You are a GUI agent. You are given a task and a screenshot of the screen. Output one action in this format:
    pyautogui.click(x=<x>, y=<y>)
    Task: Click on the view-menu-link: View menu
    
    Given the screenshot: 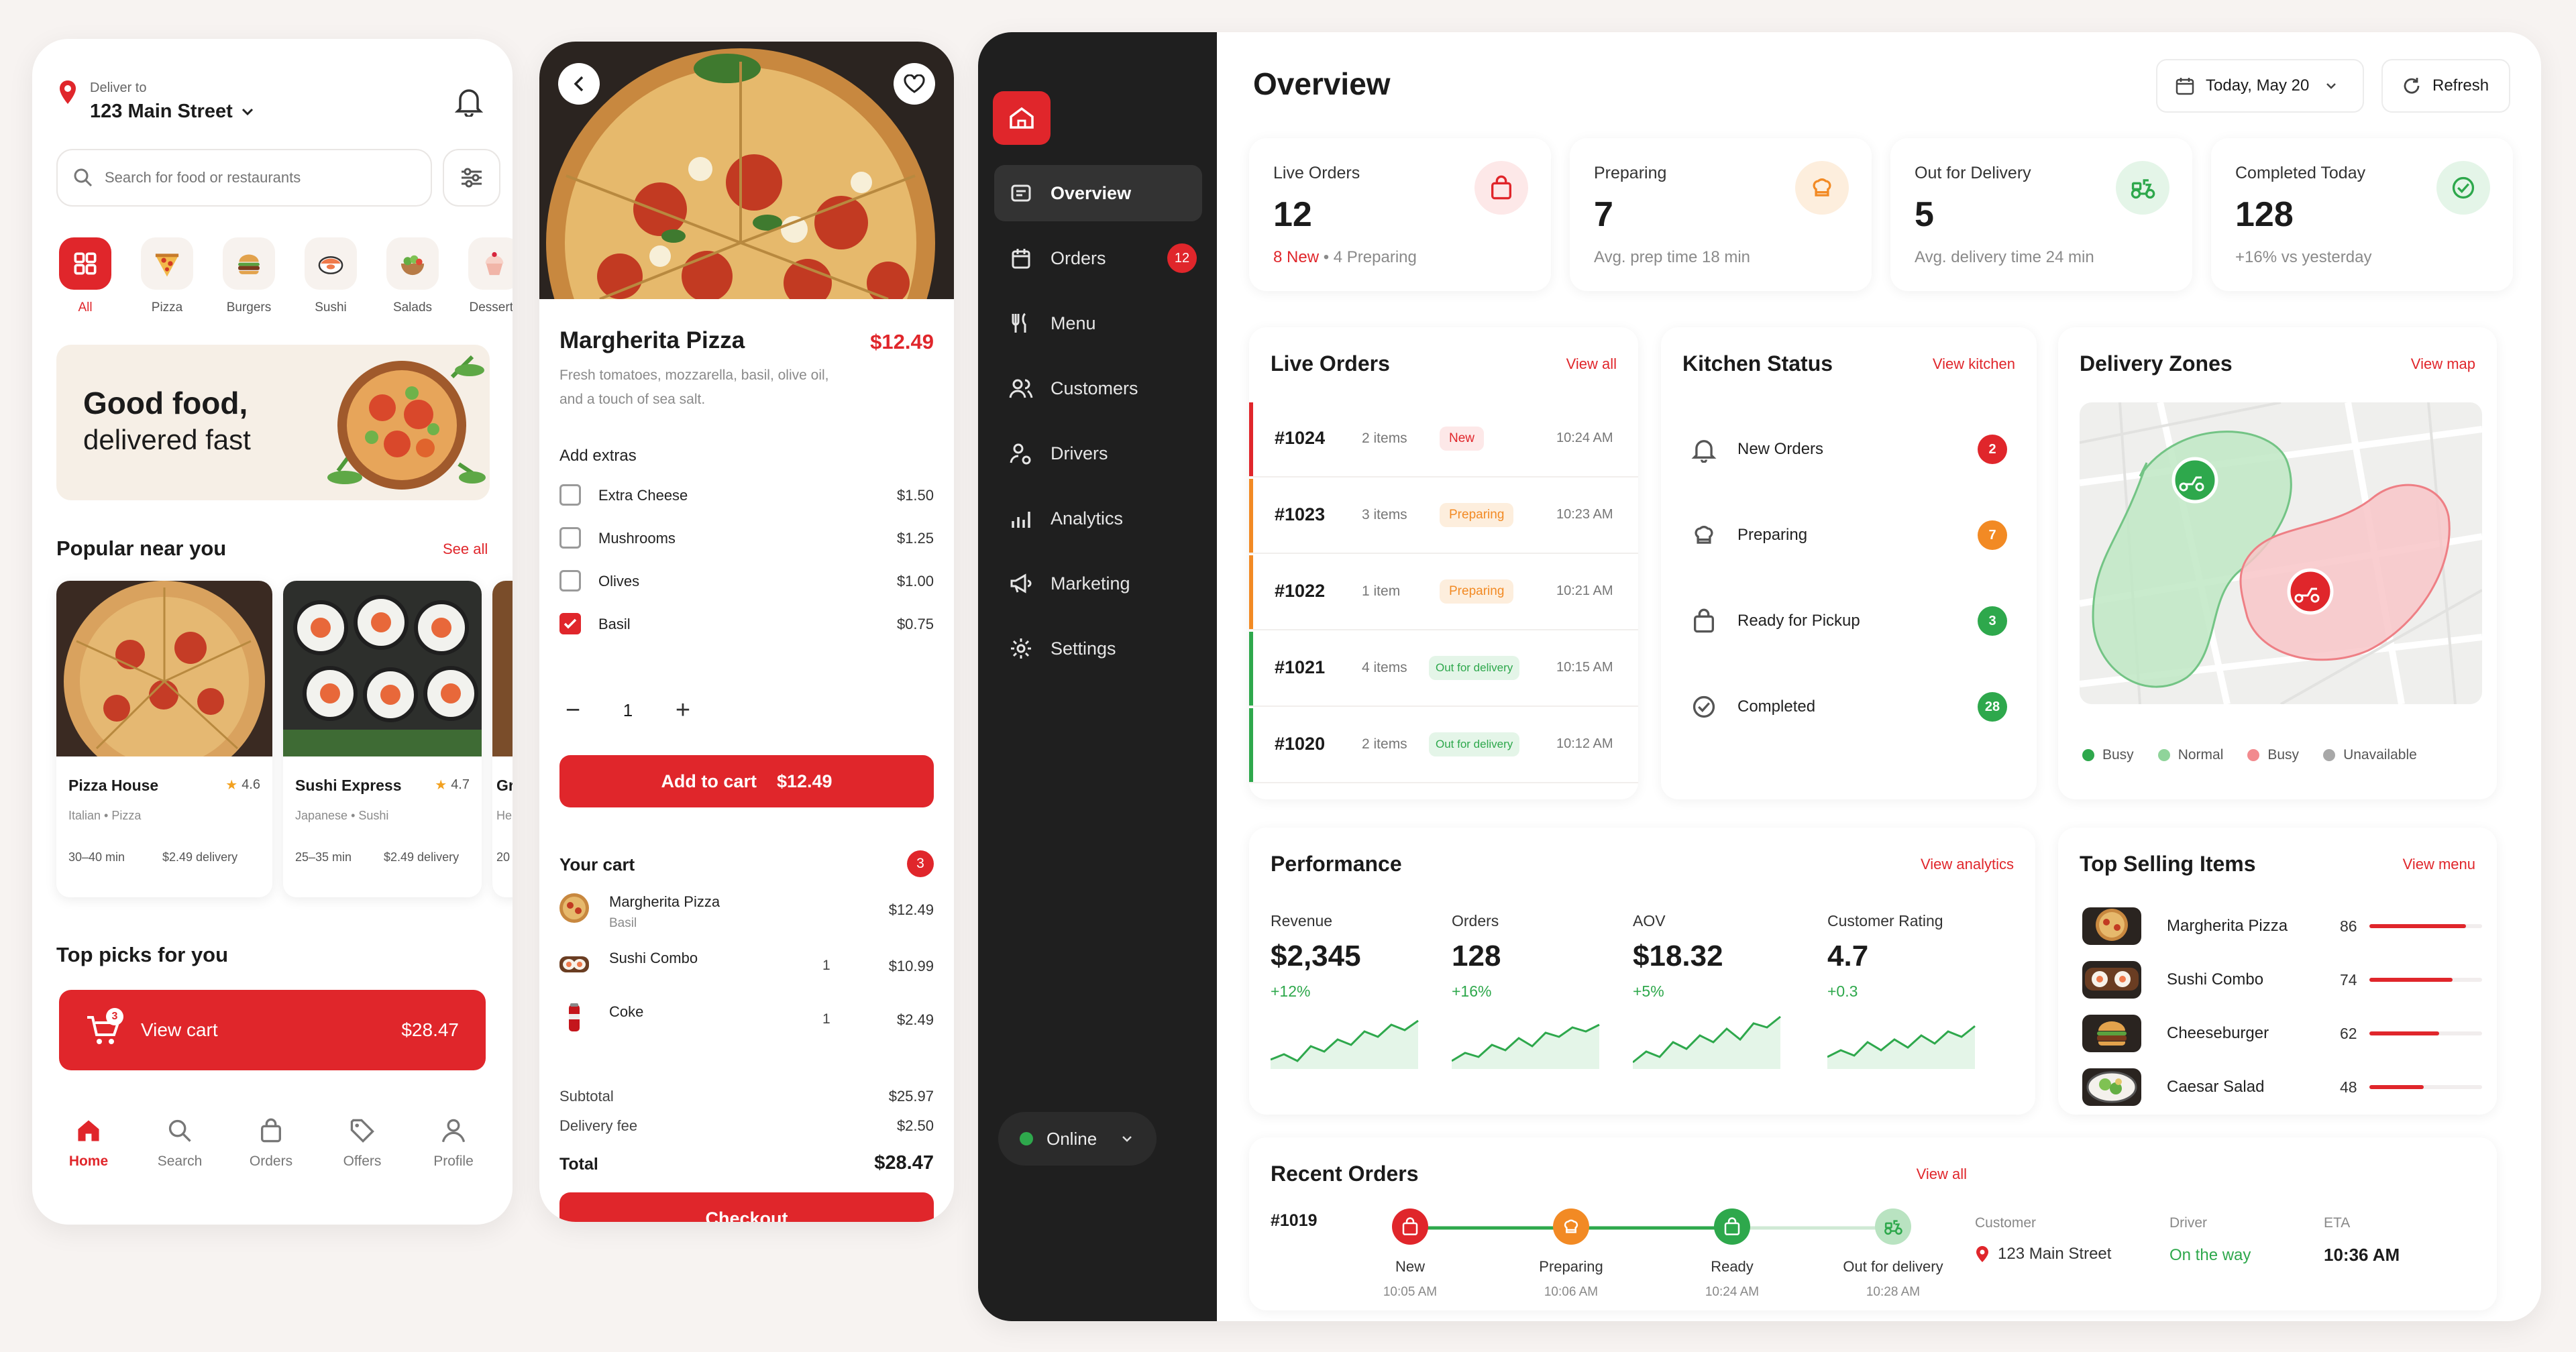 What is the action you would take?
    pyautogui.click(x=2438, y=864)
    